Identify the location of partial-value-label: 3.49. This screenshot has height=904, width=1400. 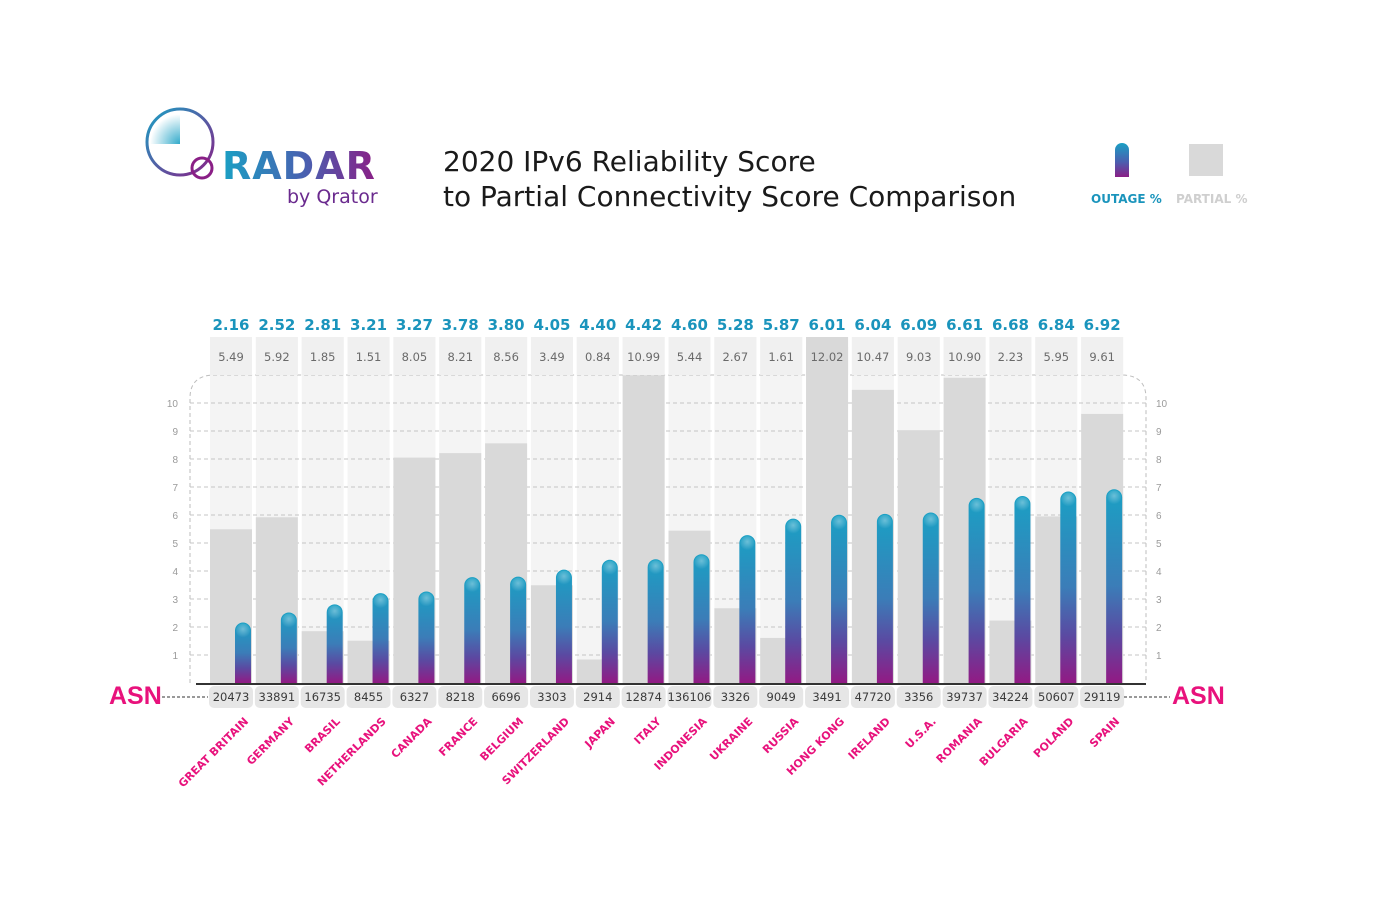
(552, 357).